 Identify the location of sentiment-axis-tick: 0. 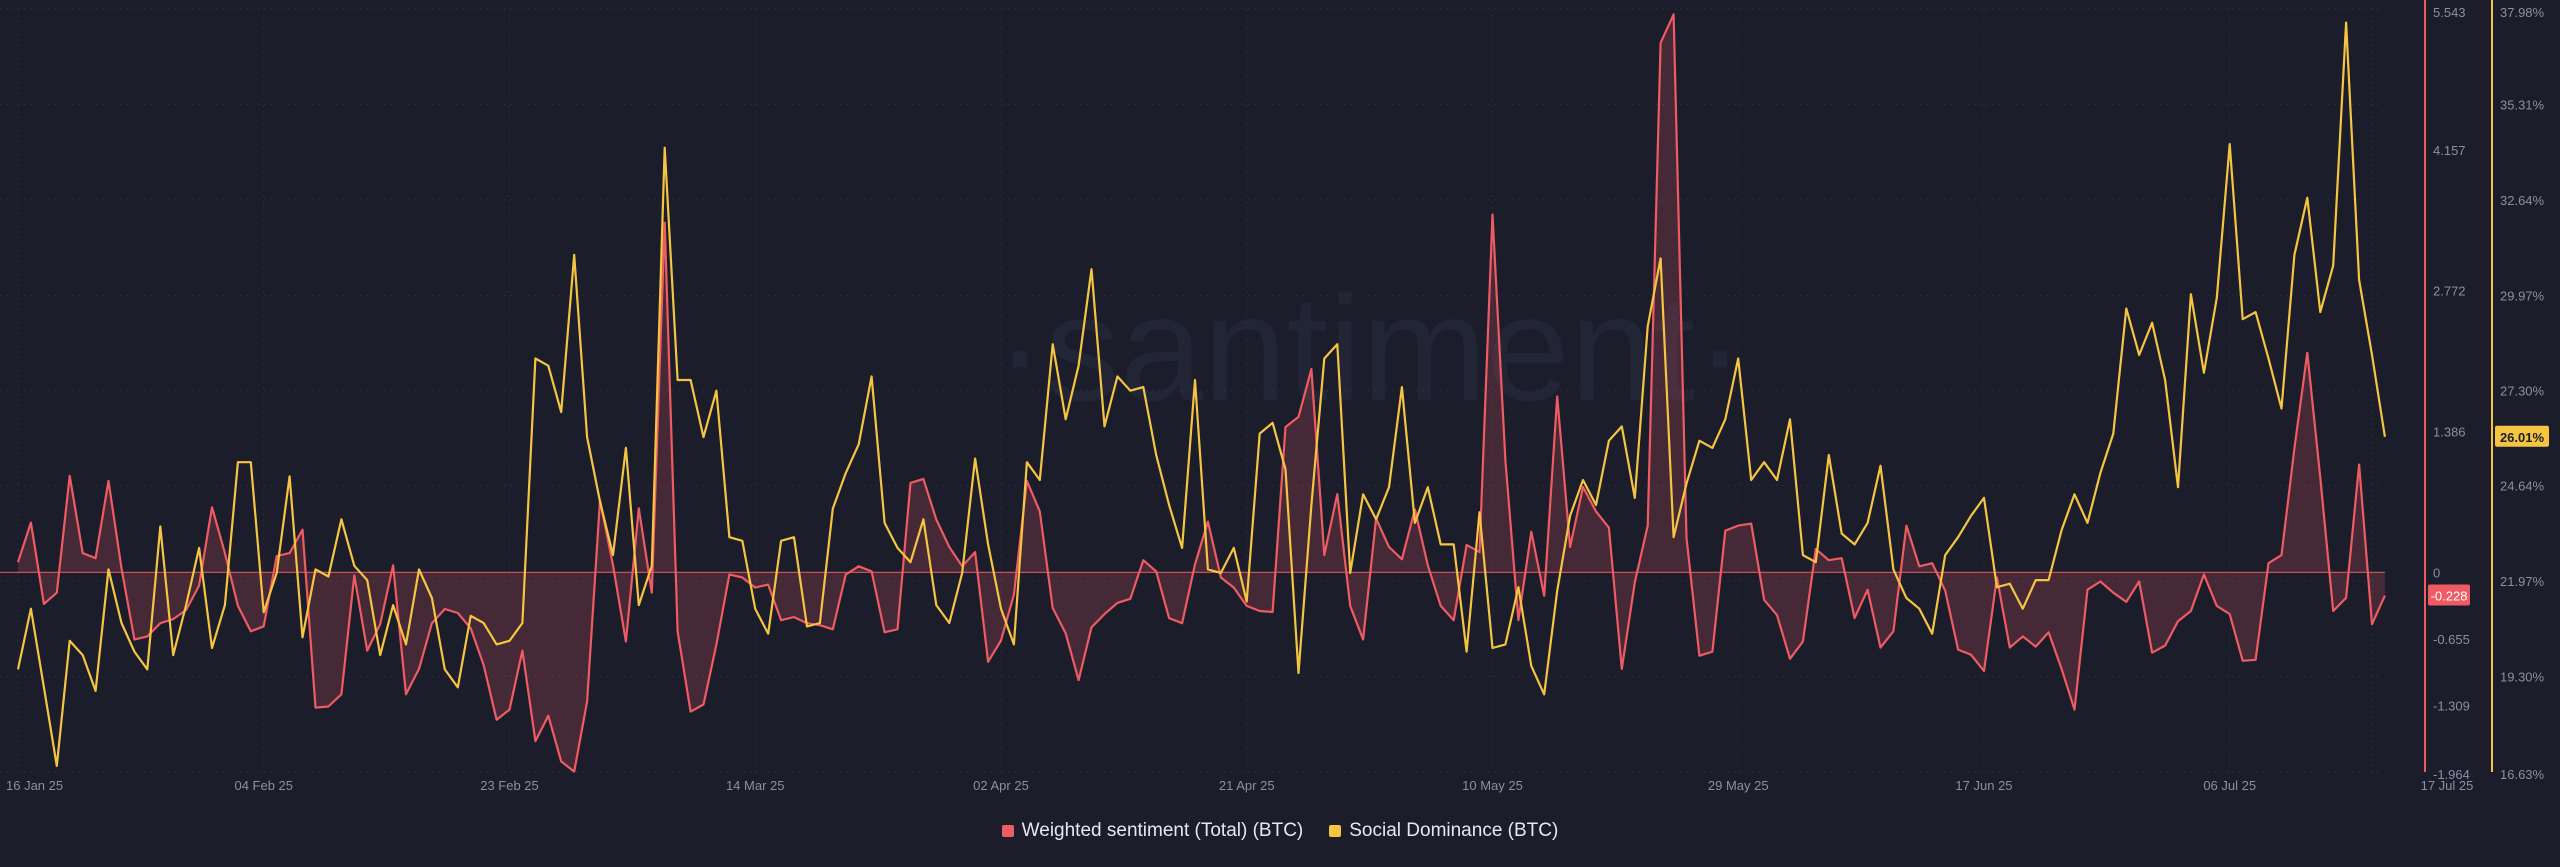
(2436, 572).